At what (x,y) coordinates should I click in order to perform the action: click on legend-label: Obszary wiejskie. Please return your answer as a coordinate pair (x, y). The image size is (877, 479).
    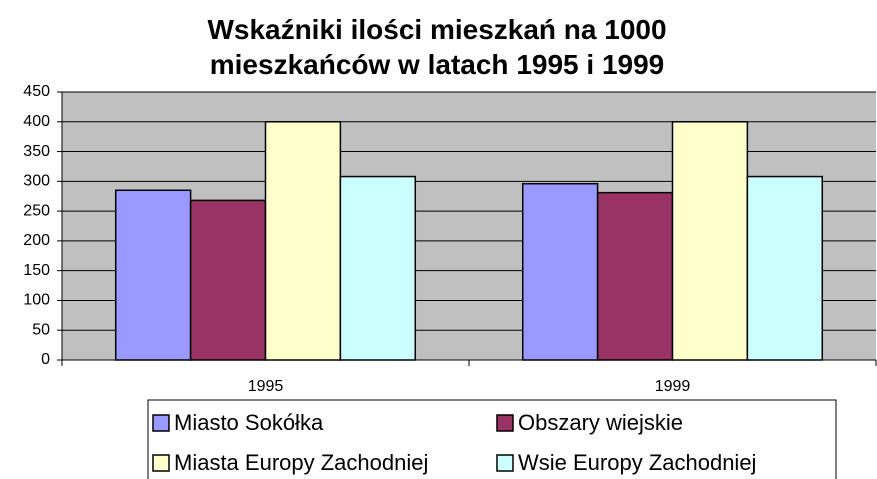
    Looking at the image, I should click on (600, 422).